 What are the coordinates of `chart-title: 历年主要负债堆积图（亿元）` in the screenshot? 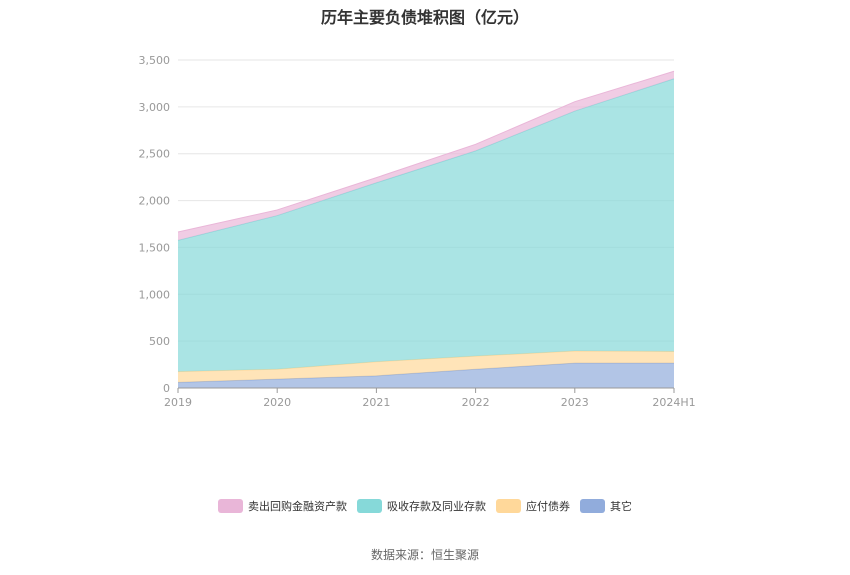 It's located at (424, 17).